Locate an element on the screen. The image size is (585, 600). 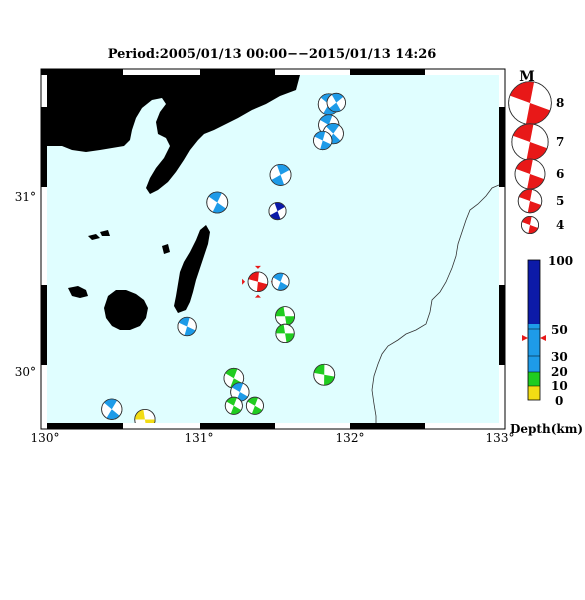
current-event-mechanism is located at coordinates (258, 282).